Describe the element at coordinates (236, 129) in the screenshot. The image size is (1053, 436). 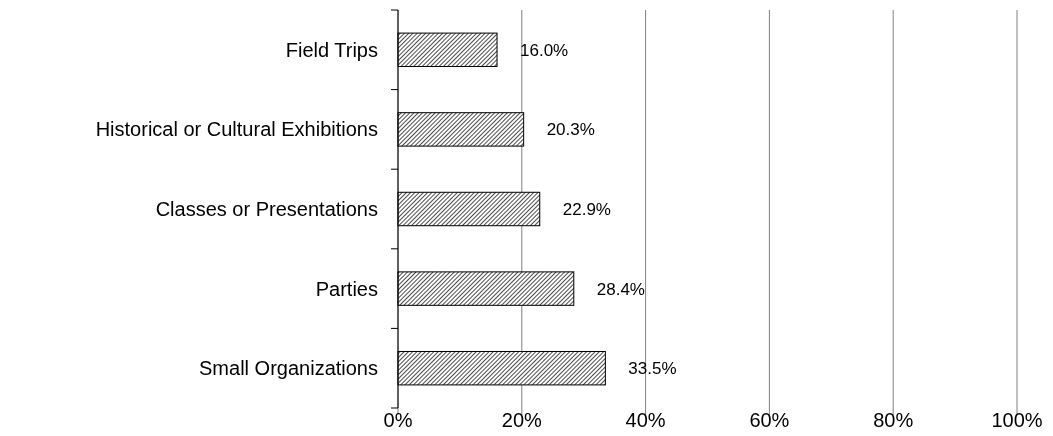
I see `y-tick-label: Historical or Cultural Exhibitions` at that location.